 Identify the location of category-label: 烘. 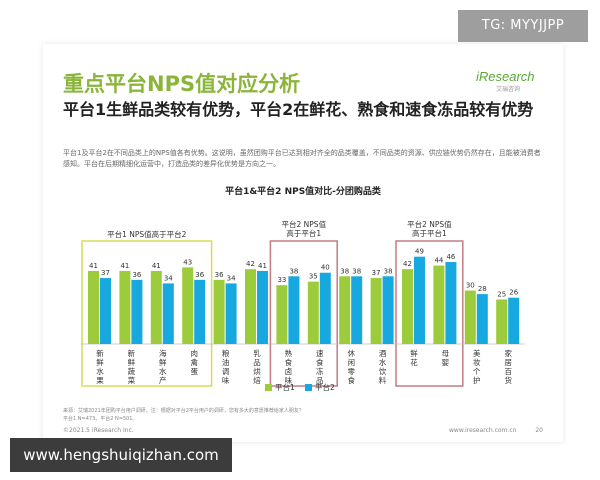
(257, 371).